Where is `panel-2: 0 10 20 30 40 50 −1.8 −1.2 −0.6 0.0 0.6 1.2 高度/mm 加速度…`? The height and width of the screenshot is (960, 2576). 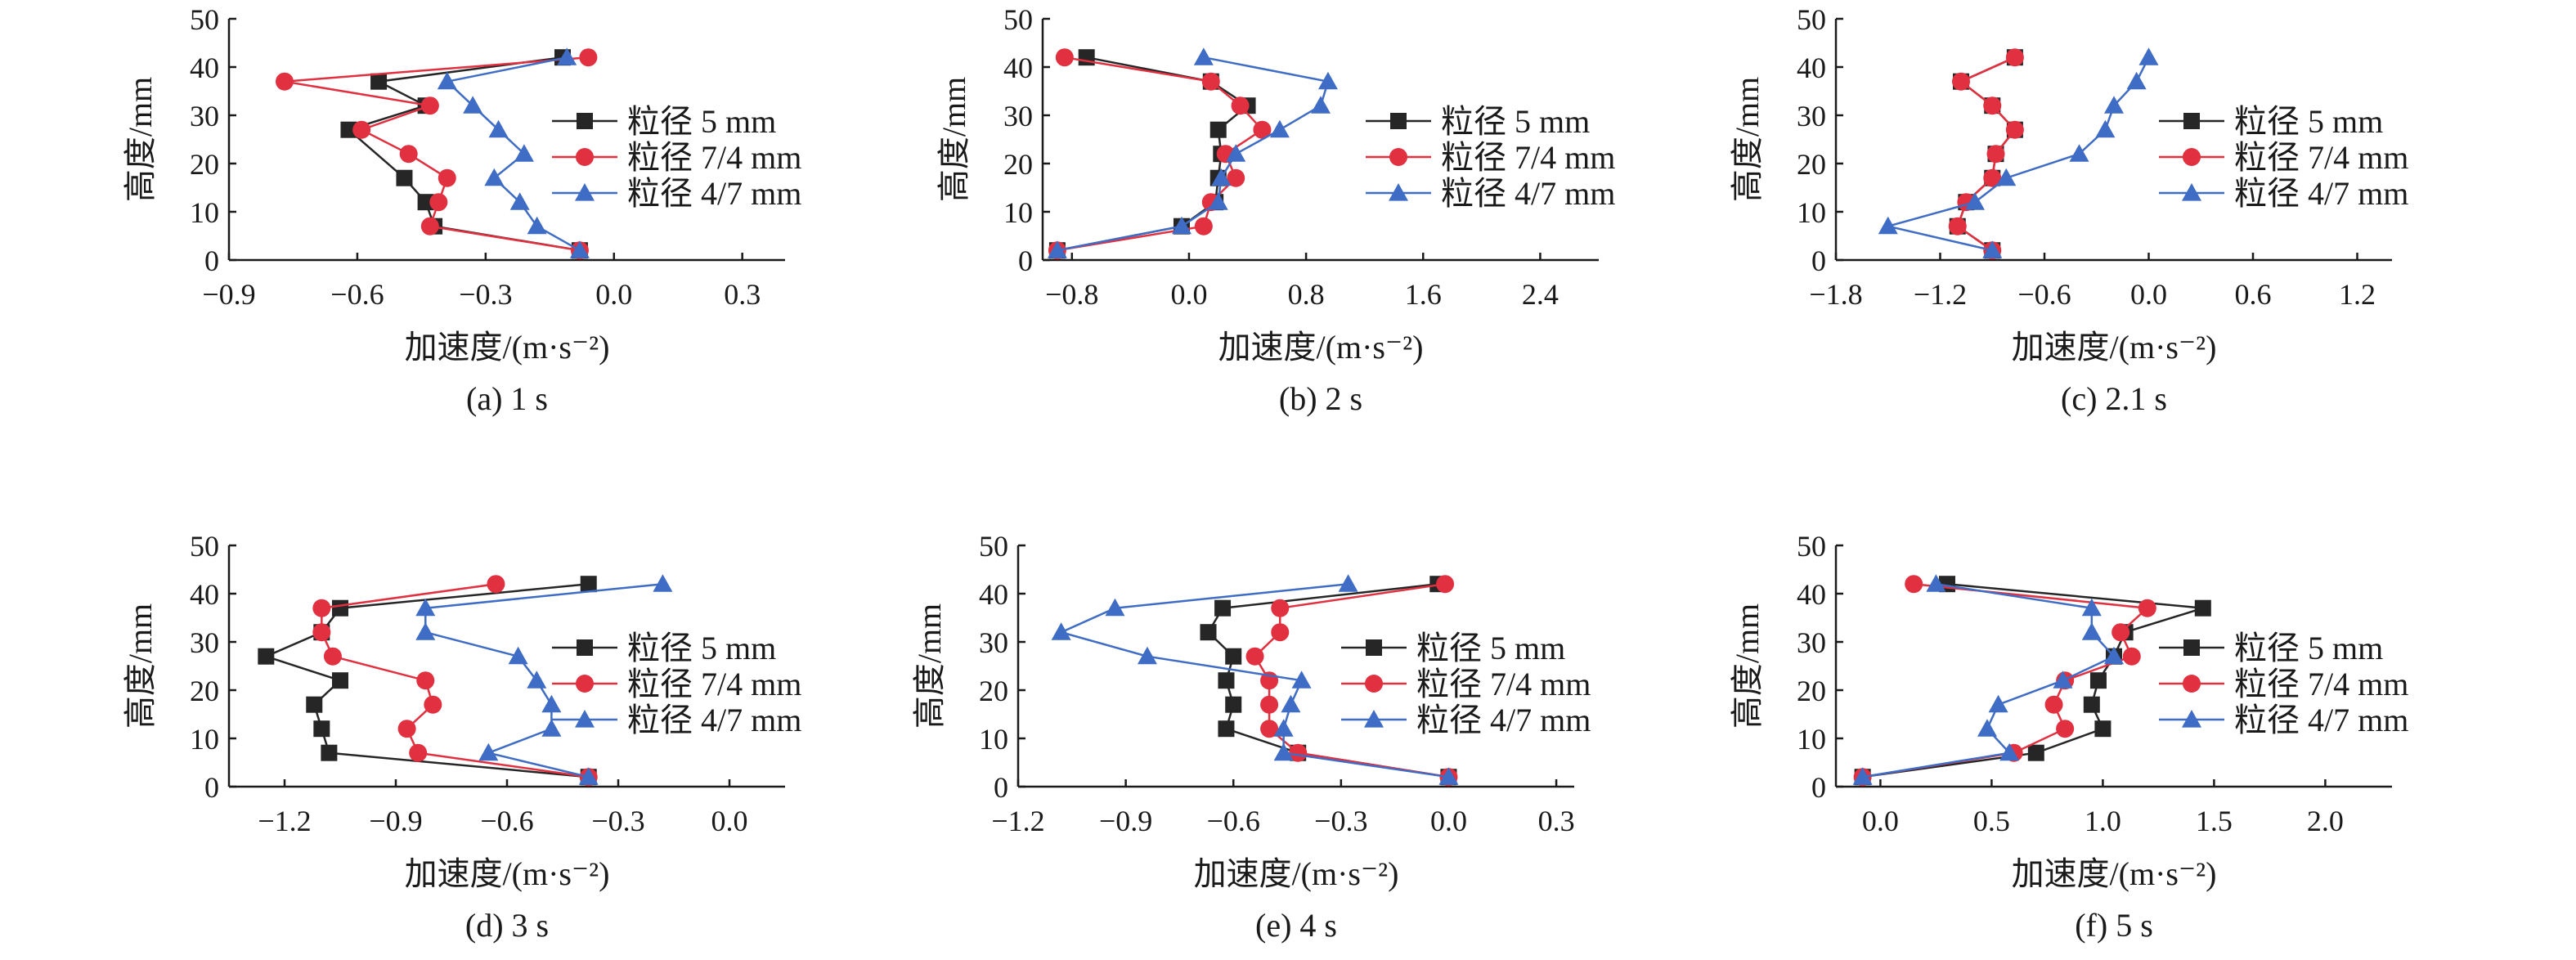
panel-2: 0 10 20 30 40 50 −1.8 −1.2 −0.6 0.0 0.6 1.2 高度/mm 加速度… is located at coordinates (2068, 210).